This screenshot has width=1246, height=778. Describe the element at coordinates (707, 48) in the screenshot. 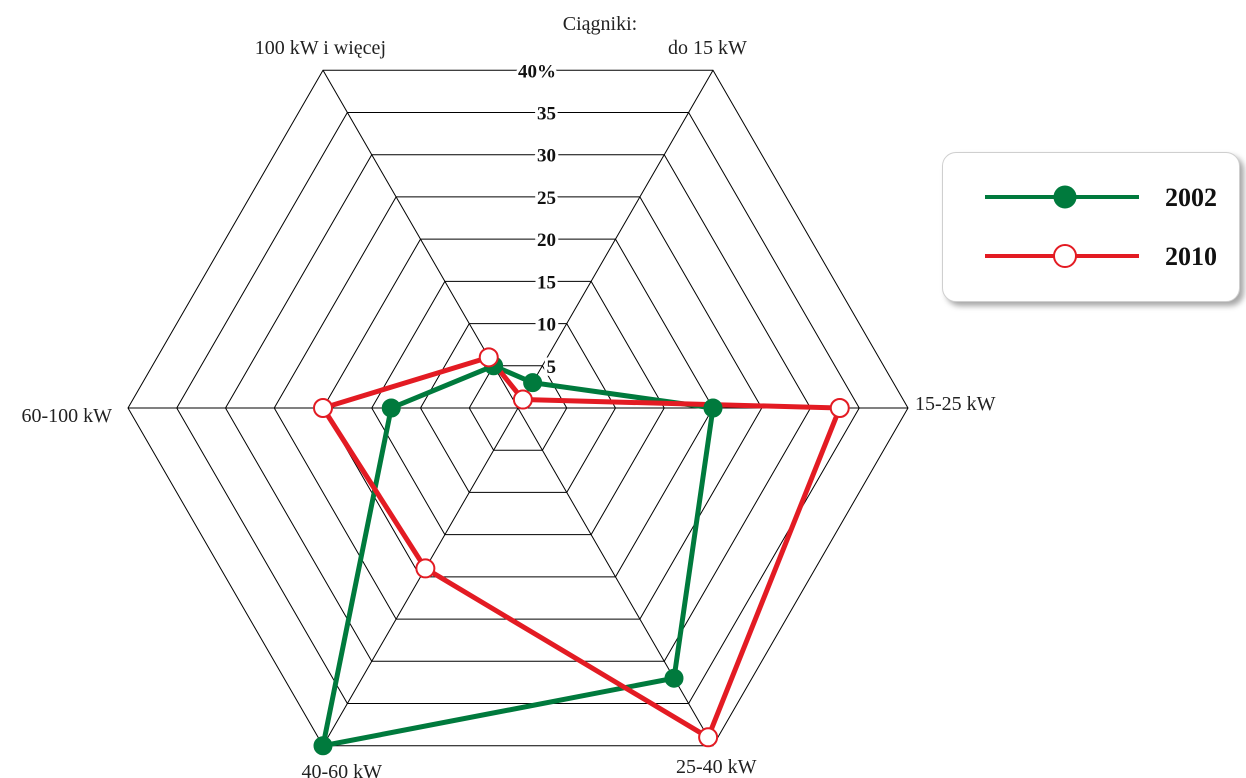

I see `axis-label: do 15 kW` at that location.